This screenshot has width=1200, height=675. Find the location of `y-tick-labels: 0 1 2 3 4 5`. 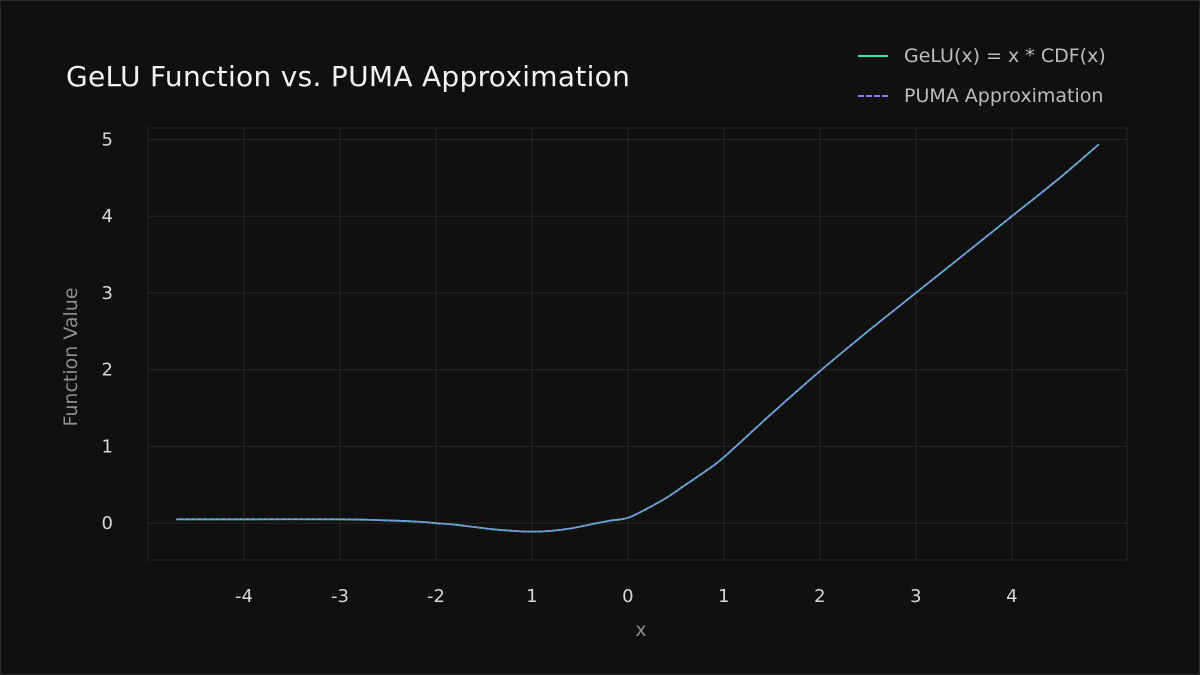

y-tick-labels: 0 1 2 3 4 5 is located at coordinates (107, 332).